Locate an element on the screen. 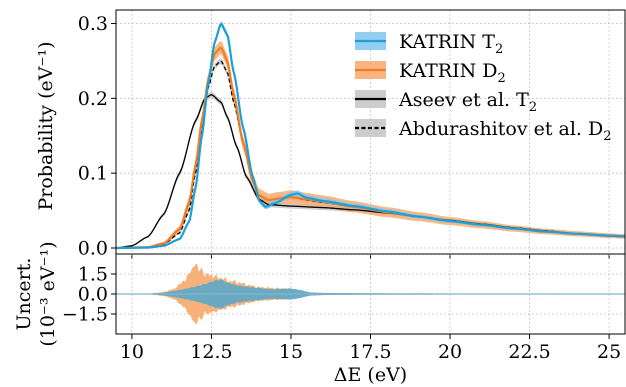 The image size is (626, 387). top-ytick-label: 0.2 is located at coordinates (93, 99).